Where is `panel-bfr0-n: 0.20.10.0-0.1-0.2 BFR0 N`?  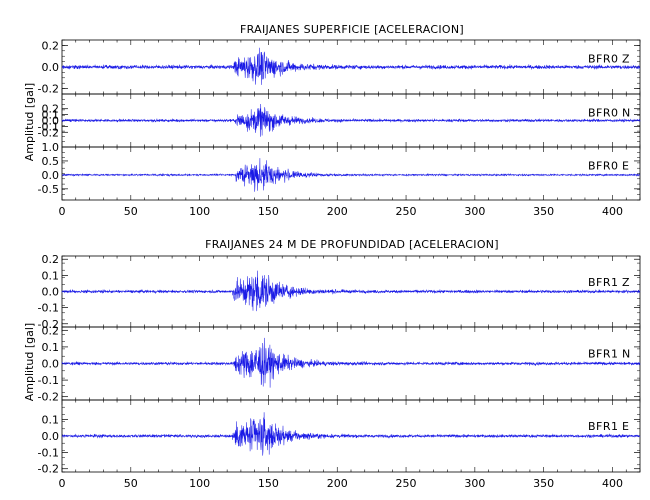 panel-bfr0-n: 0.20.10.0-0.1-0.2 BFR0 N is located at coordinates (339, 120).